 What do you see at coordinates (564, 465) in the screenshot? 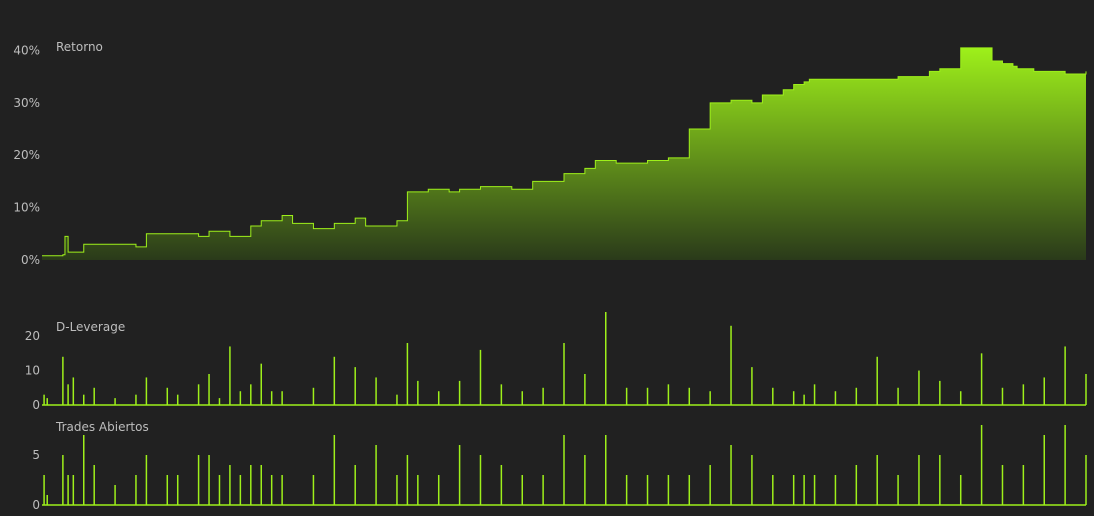
I see `trades-abiertos-series` at bounding box center [564, 465].